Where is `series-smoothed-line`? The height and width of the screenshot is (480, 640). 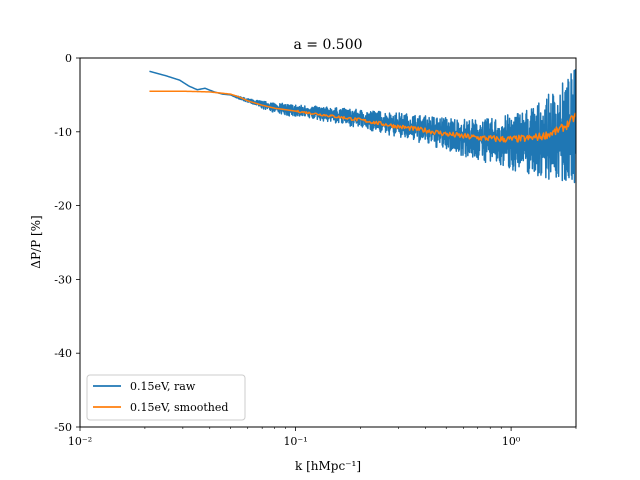 series-smoothed-line is located at coordinates (362, 116).